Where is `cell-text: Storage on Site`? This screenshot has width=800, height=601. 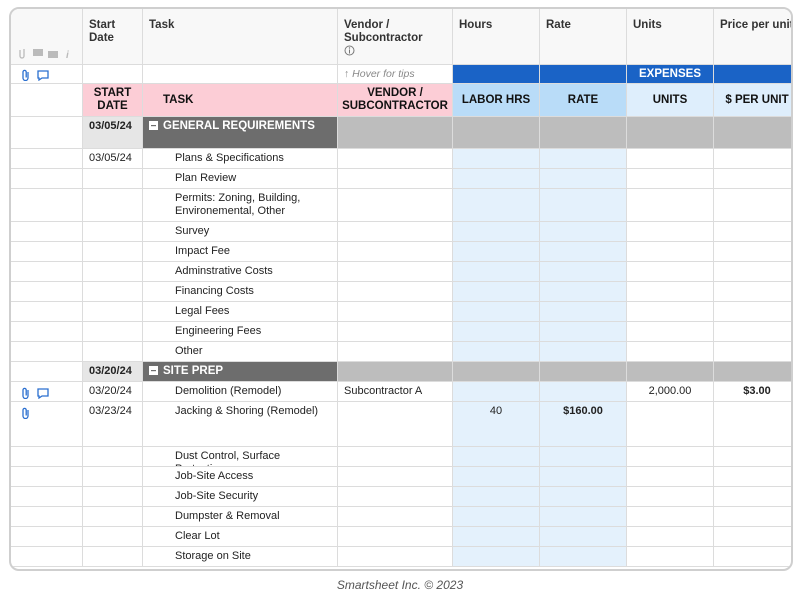
cell-text: Storage on Site is located at coordinates (213, 556).